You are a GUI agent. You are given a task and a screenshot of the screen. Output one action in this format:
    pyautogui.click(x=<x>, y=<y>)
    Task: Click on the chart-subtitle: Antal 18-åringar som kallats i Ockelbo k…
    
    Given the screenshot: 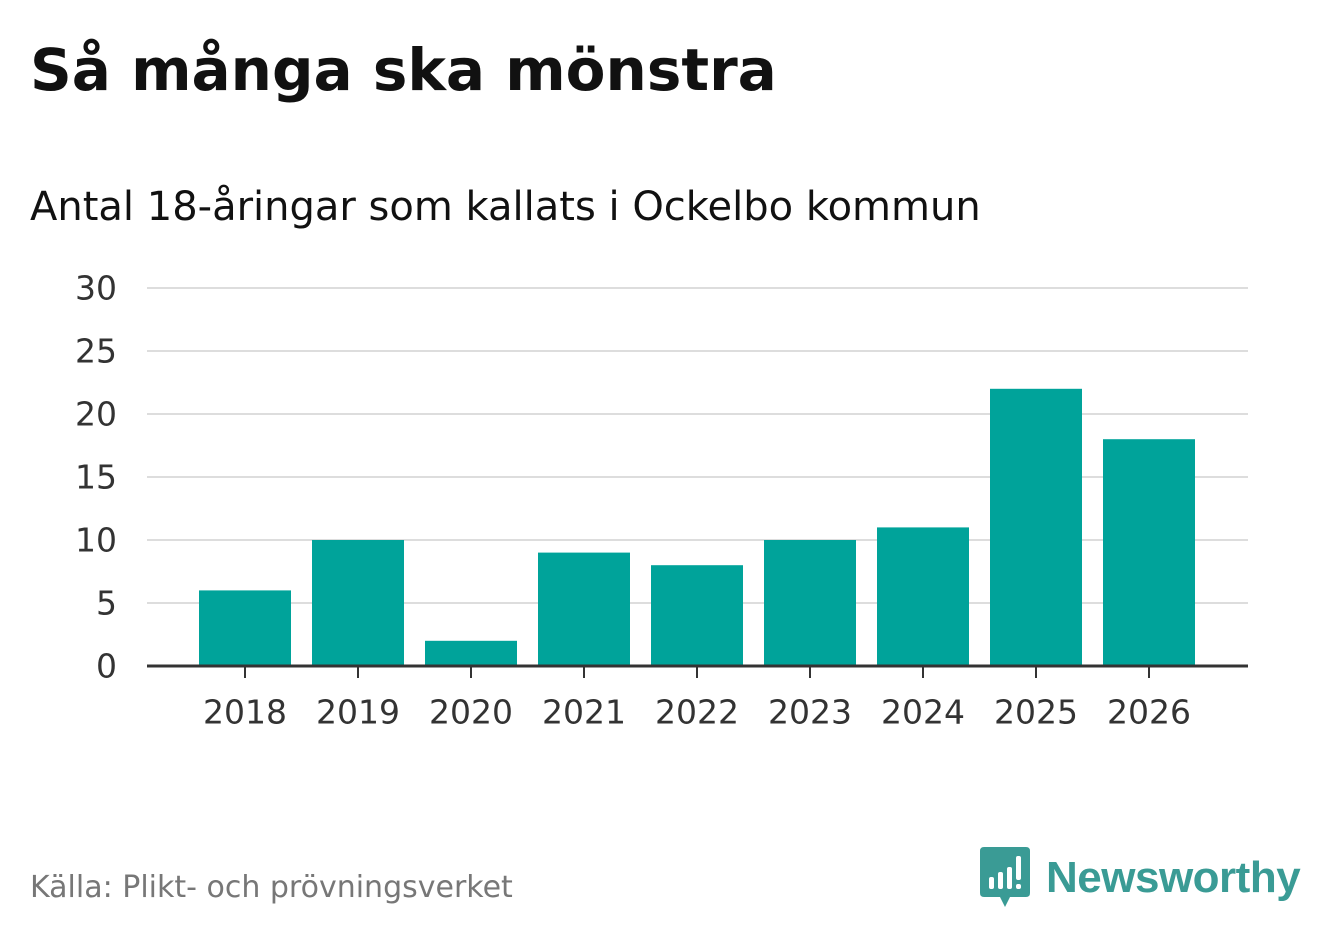 What is the action you would take?
    pyautogui.click(x=505, y=207)
    